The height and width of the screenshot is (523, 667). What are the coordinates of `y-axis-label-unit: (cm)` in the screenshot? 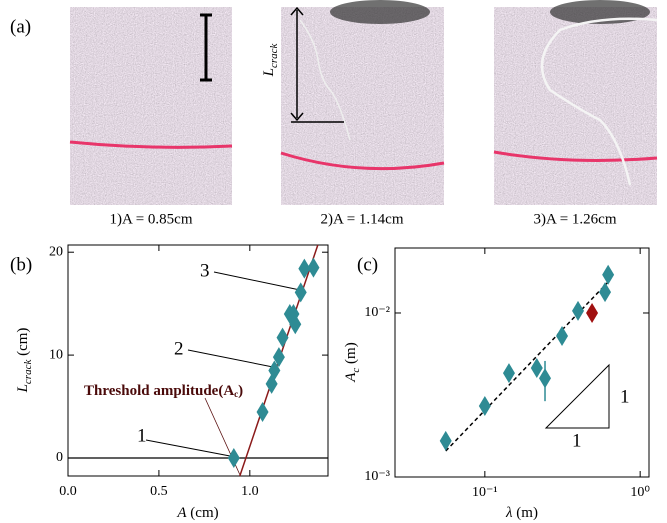 It's located at (23, 344).